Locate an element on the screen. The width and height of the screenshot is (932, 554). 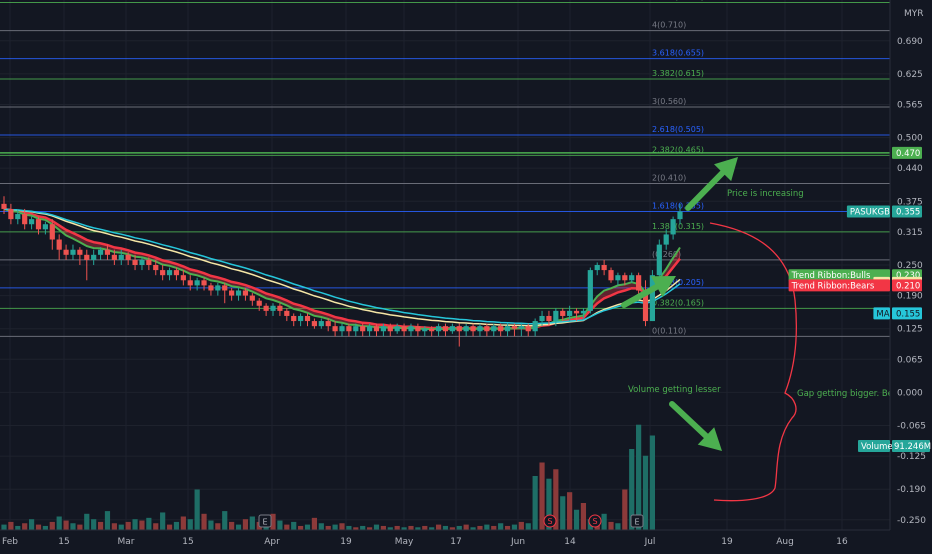
series-tag-price-box is located at coordinates (907, 313).